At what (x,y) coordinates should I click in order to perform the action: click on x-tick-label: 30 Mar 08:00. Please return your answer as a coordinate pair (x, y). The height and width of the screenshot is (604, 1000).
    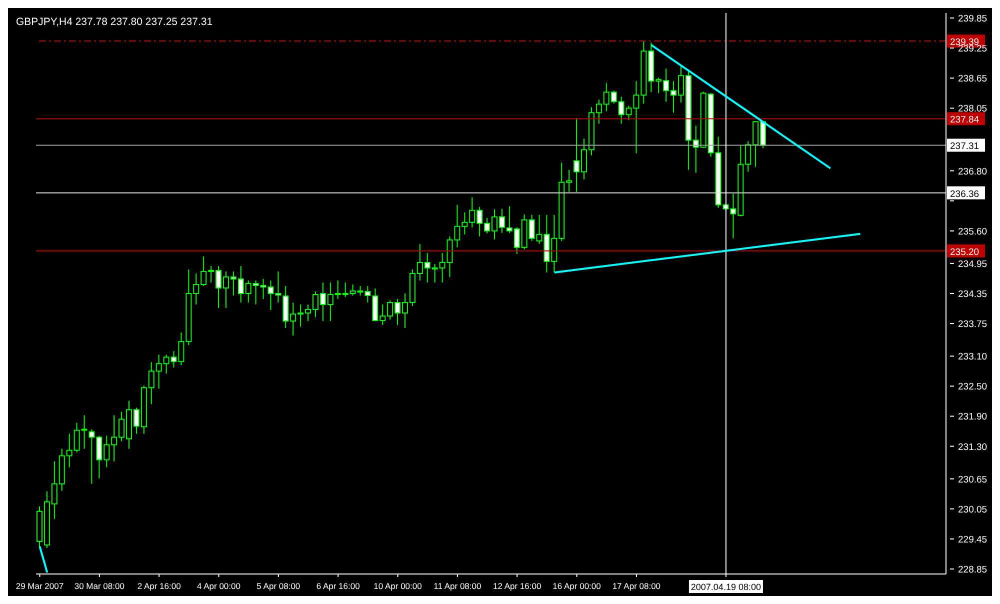
    Looking at the image, I should click on (99, 586).